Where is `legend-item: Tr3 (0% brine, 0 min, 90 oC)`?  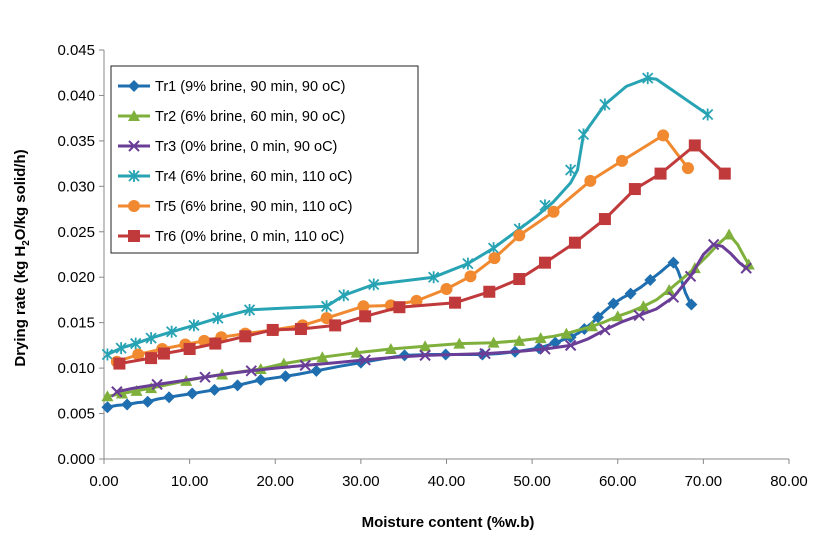
legend-item: Tr3 (0% brine, 0 min, 90 oC) is located at coordinates (227, 147).